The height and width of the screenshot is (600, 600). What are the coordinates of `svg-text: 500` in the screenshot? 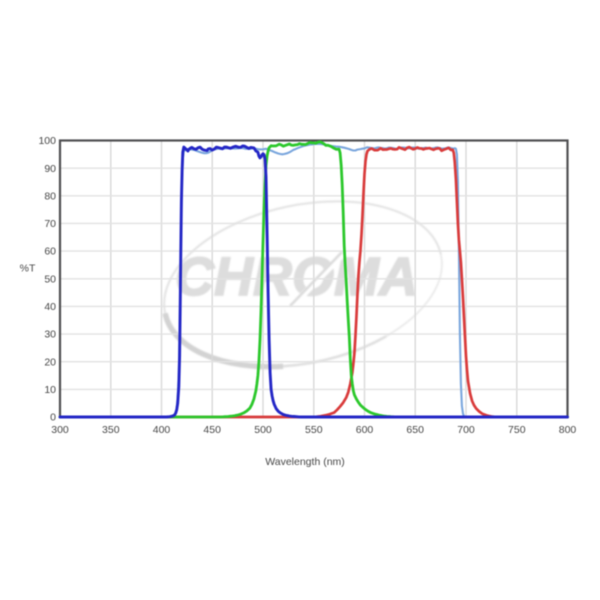 It's located at (263, 430).